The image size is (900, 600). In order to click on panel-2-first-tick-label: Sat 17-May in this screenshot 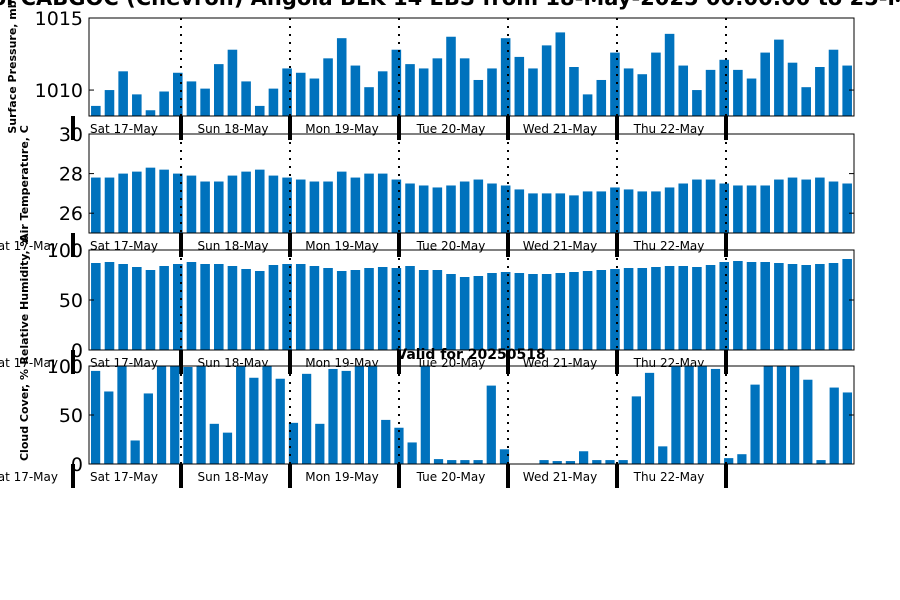, I will do `click(29, 246)`.